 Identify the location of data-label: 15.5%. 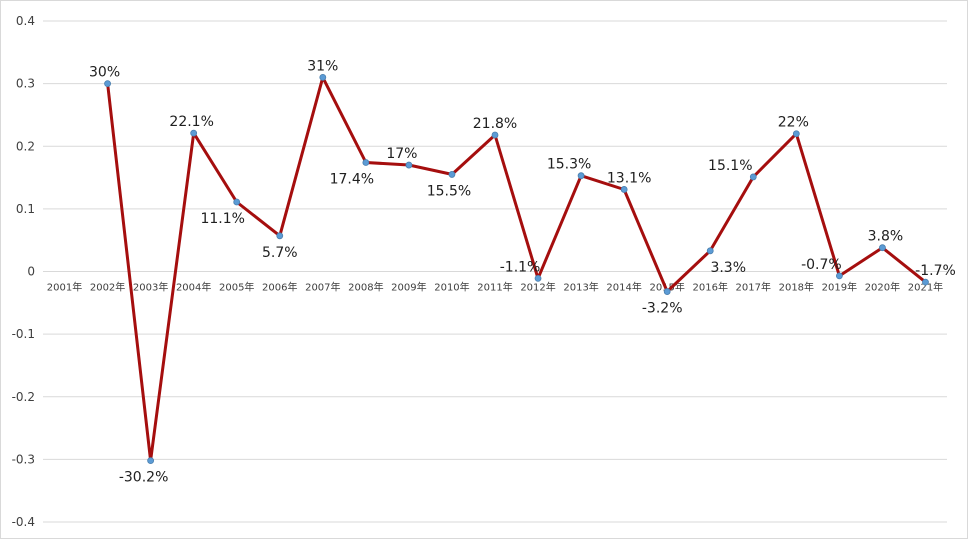
(449, 191).